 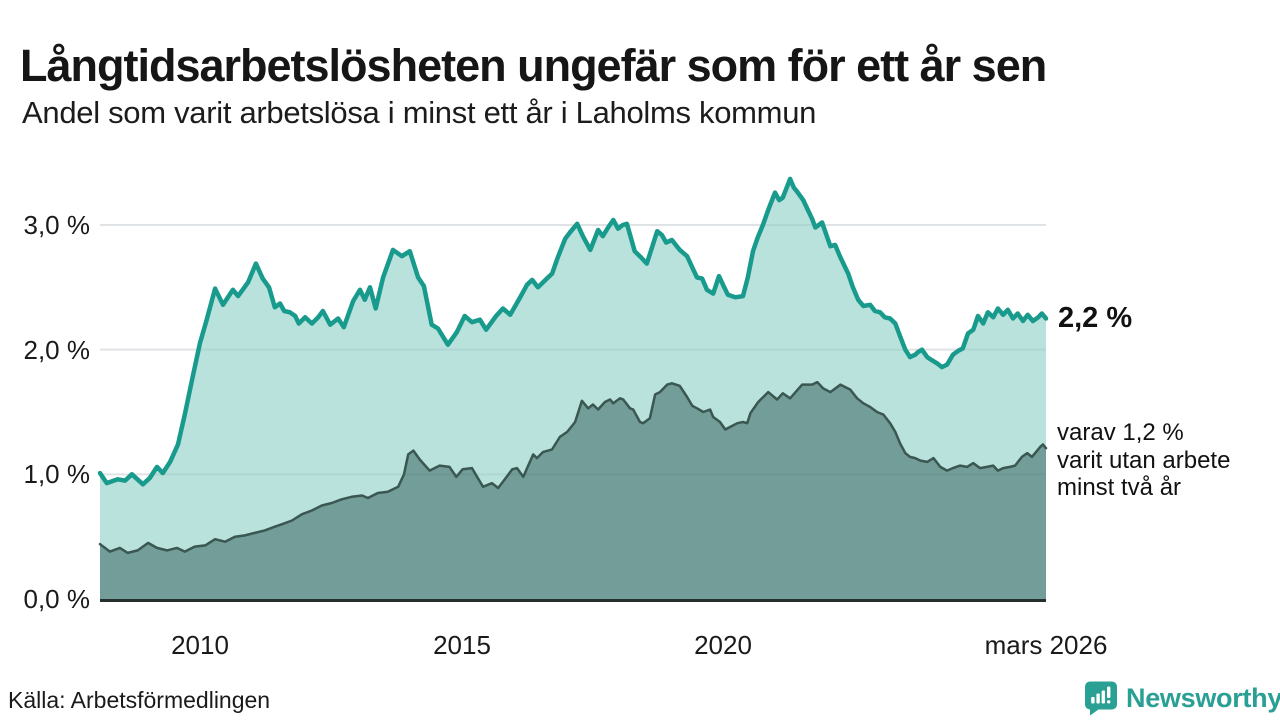 I want to click on y-tick-label: 3,0 %, so click(x=57, y=225).